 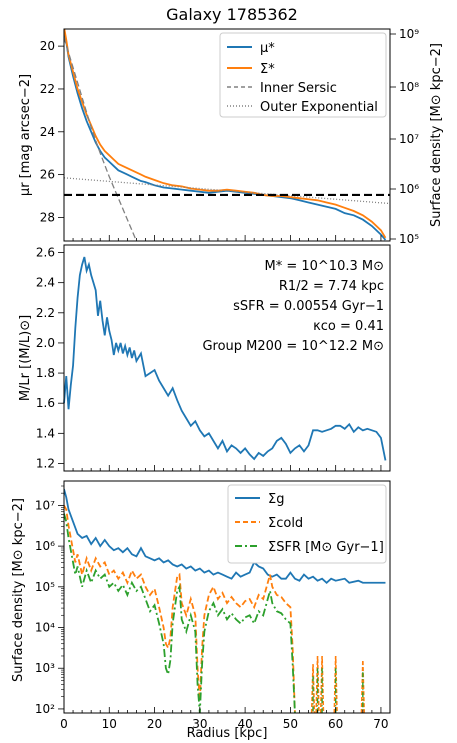 I want to click on bottom-ytick-label: 10², so click(x=45, y=709).